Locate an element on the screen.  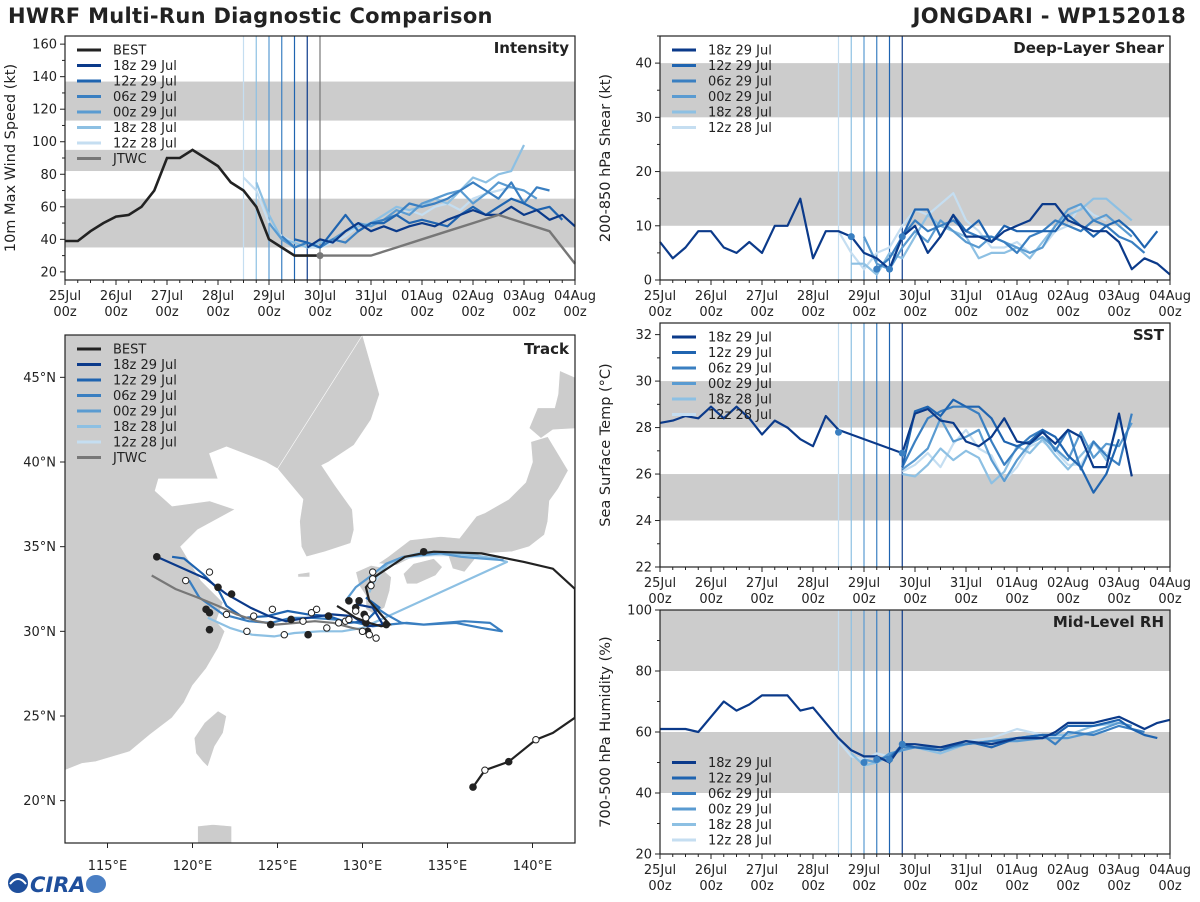
lat-tick-label: 45°N is located at coordinates (39, 378).